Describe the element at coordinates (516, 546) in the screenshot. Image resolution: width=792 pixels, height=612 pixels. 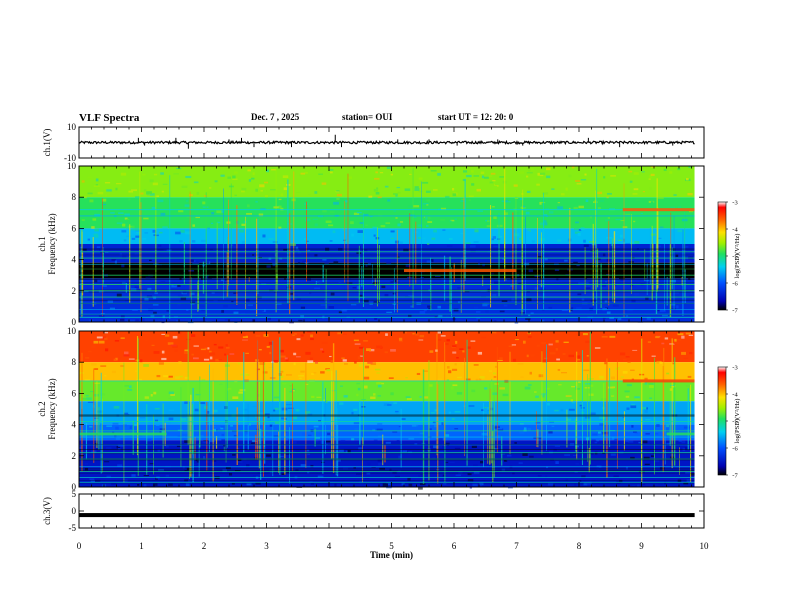
I see `x-tick-label: 7` at that location.